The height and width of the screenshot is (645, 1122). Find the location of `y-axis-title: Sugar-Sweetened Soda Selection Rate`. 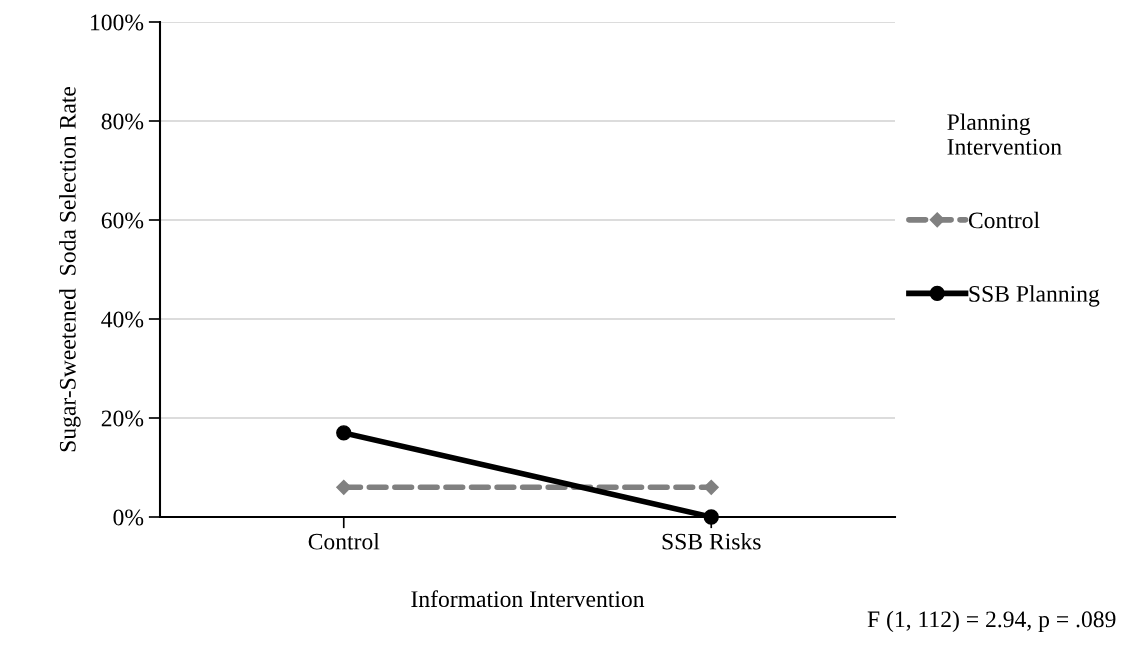

y-axis-title: Sugar-Sweetened Soda Selection Rate is located at coordinates (70, 269).